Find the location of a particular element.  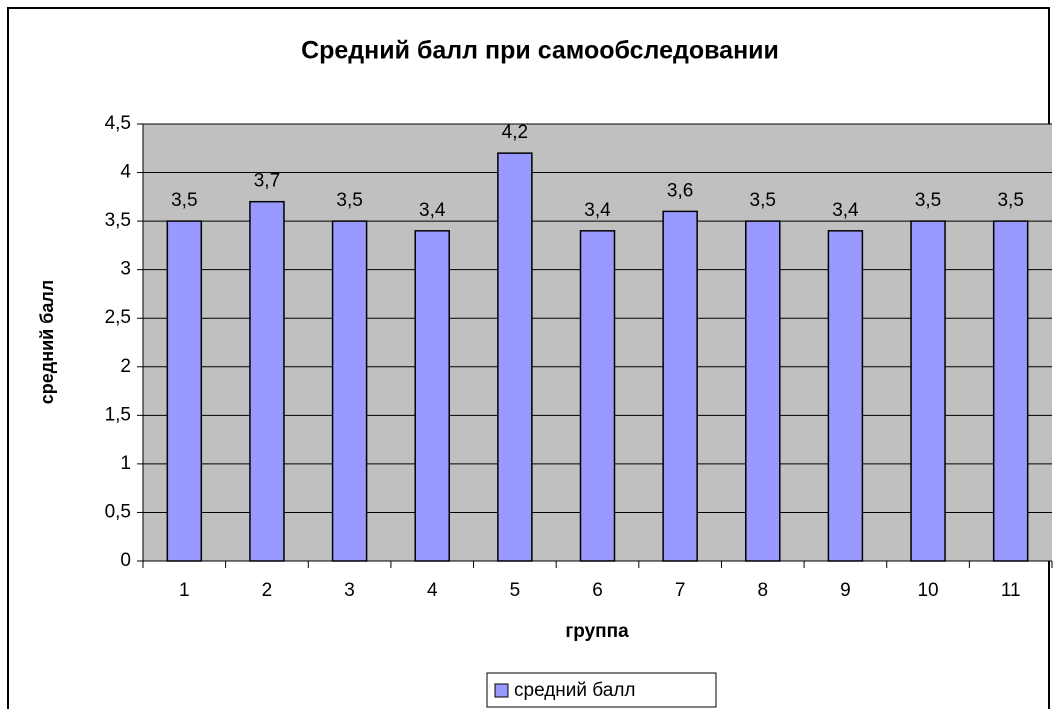

legend is located at coordinates (601, 690).